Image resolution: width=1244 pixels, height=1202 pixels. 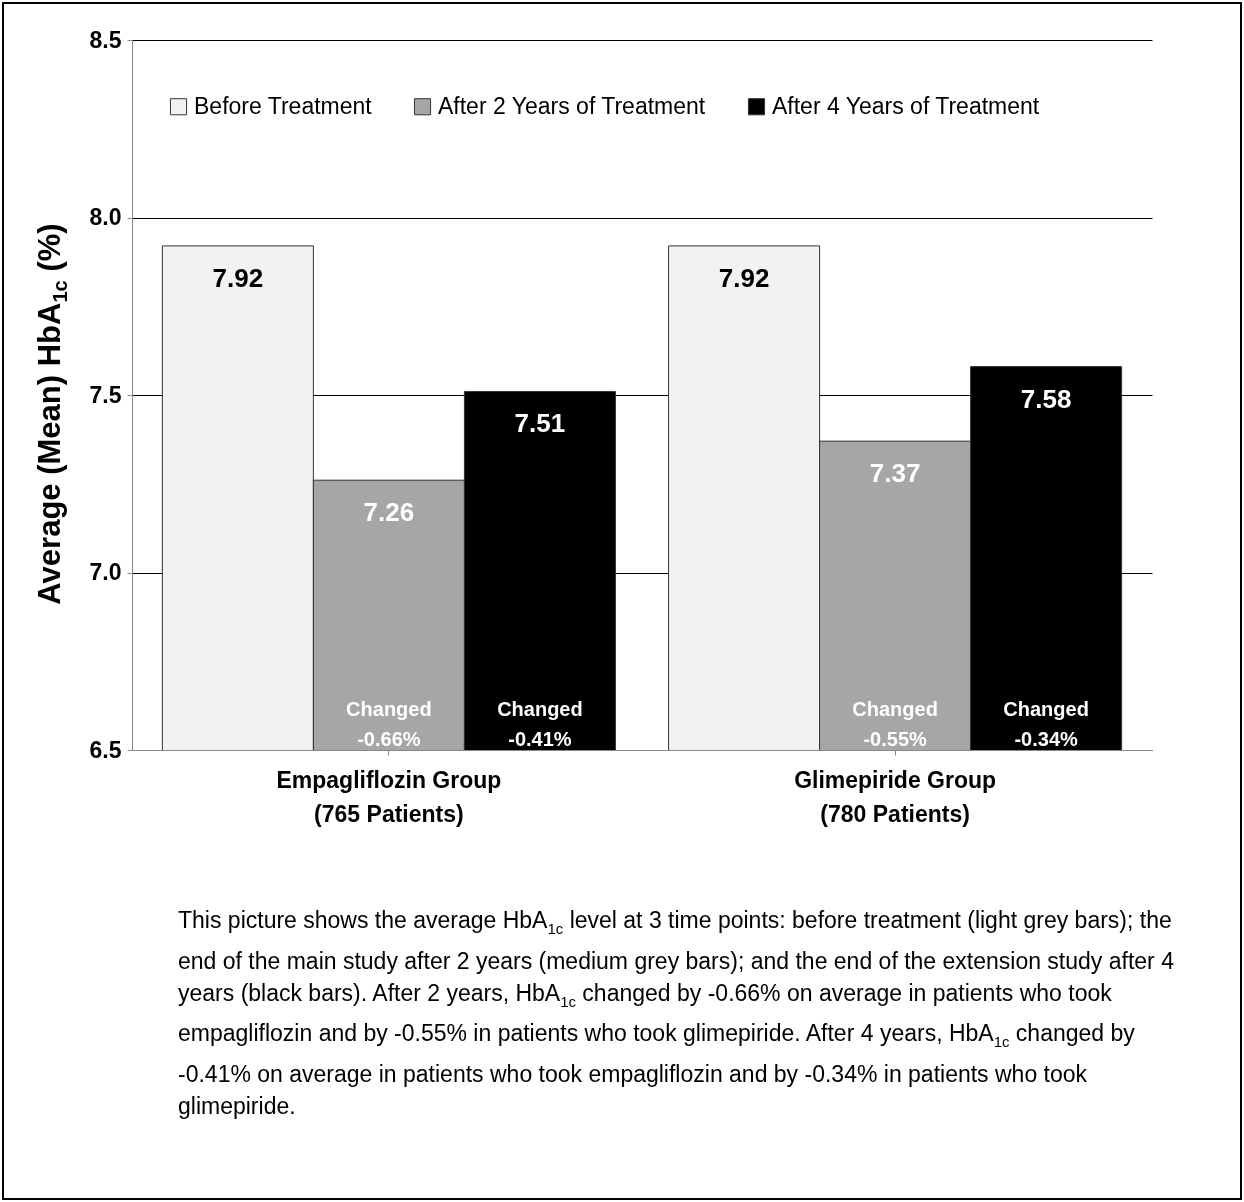 I want to click on legend-label: After 4 Years of Treatment, so click(x=906, y=105).